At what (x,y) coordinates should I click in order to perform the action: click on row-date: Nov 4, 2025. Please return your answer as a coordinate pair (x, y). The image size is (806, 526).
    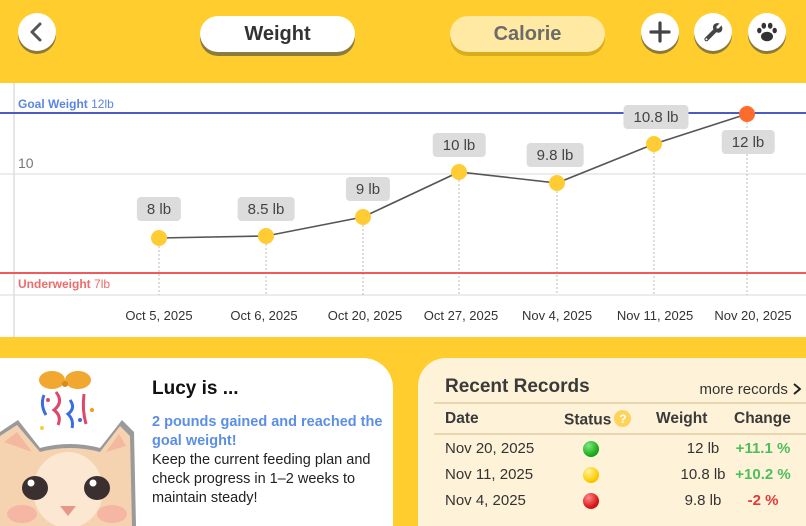
    Looking at the image, I should click on (485, 500).